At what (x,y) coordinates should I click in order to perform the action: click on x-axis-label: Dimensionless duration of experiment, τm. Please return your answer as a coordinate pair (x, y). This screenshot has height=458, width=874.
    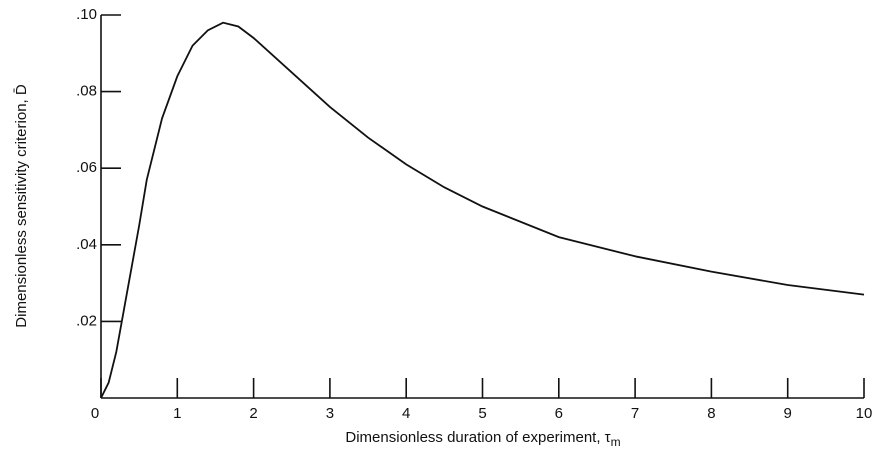
    Looking at the image, I should click on (482, 439).